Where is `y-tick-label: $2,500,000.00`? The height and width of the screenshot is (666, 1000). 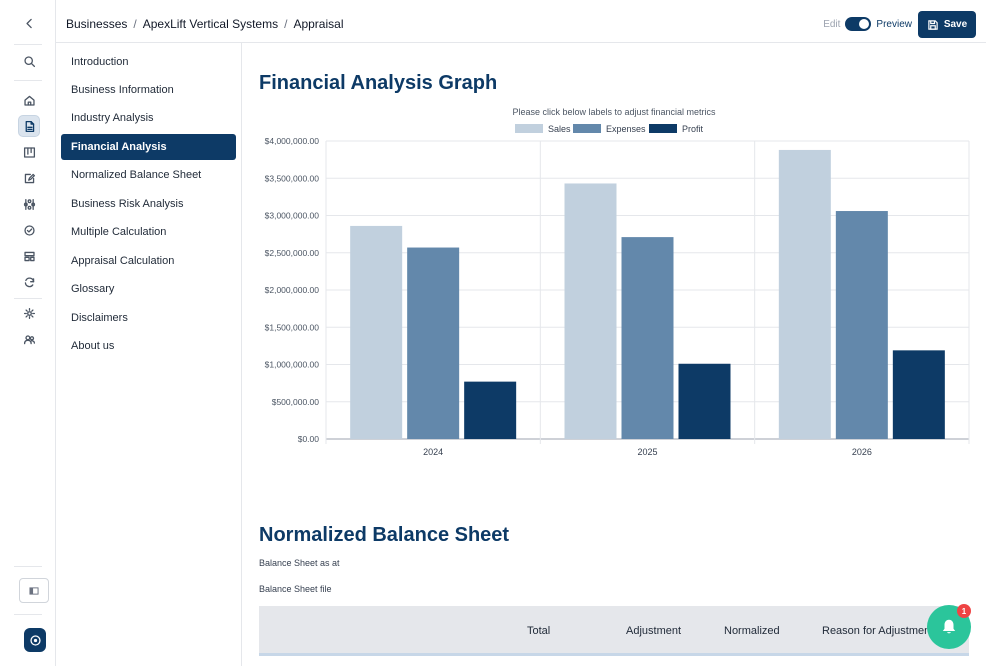
y-tick-label: $2,500,000.00 is located at coordinates (292, 253).